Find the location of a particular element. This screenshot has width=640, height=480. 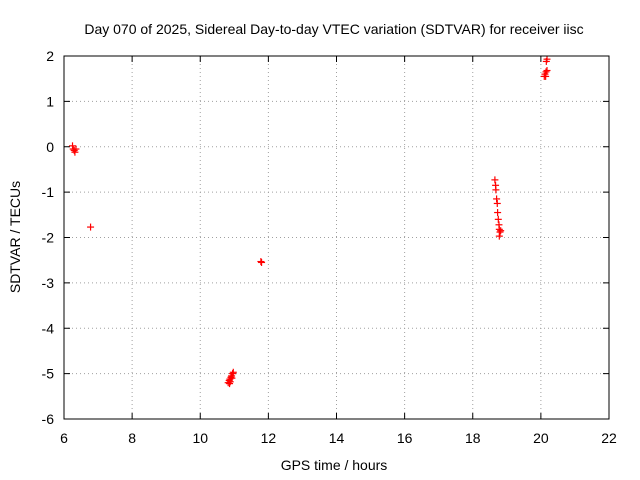

x-tick-label: 16 is located at coordinates (405, 438).